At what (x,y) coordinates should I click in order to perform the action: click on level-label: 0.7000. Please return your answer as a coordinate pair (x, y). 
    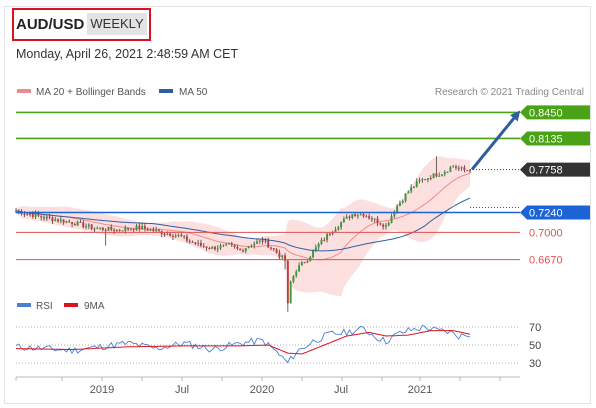
    Looking at the image, I should click on (546, 233).